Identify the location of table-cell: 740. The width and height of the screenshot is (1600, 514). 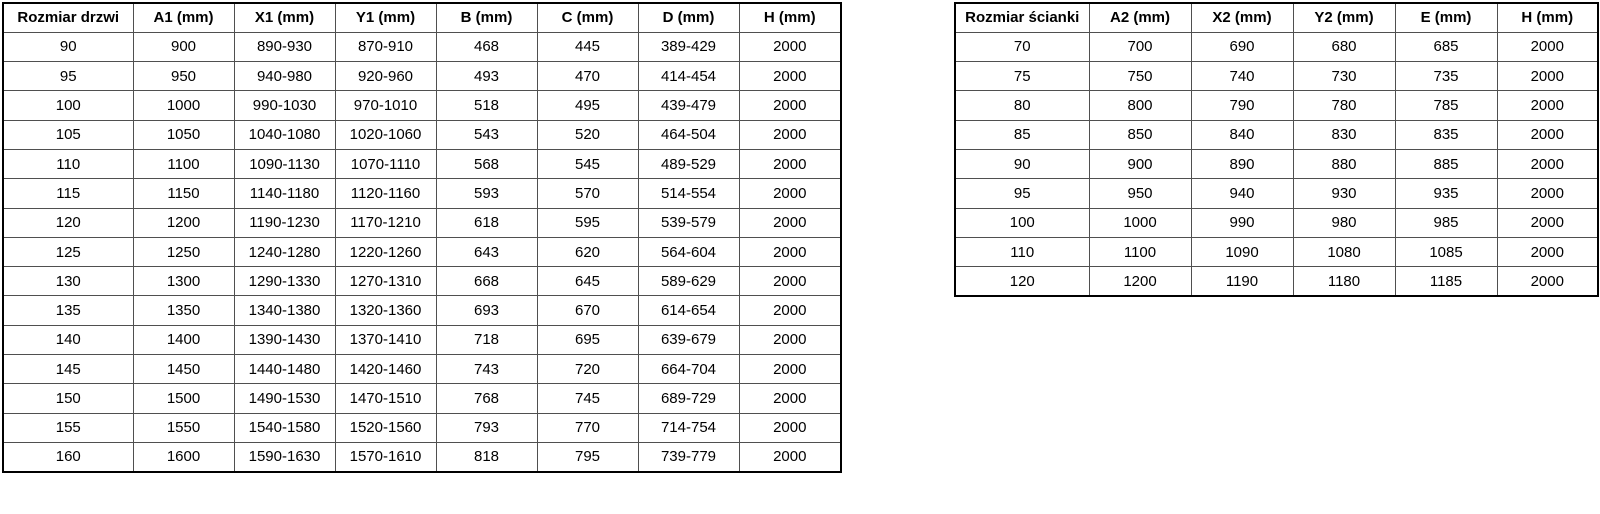
(1242, 76).